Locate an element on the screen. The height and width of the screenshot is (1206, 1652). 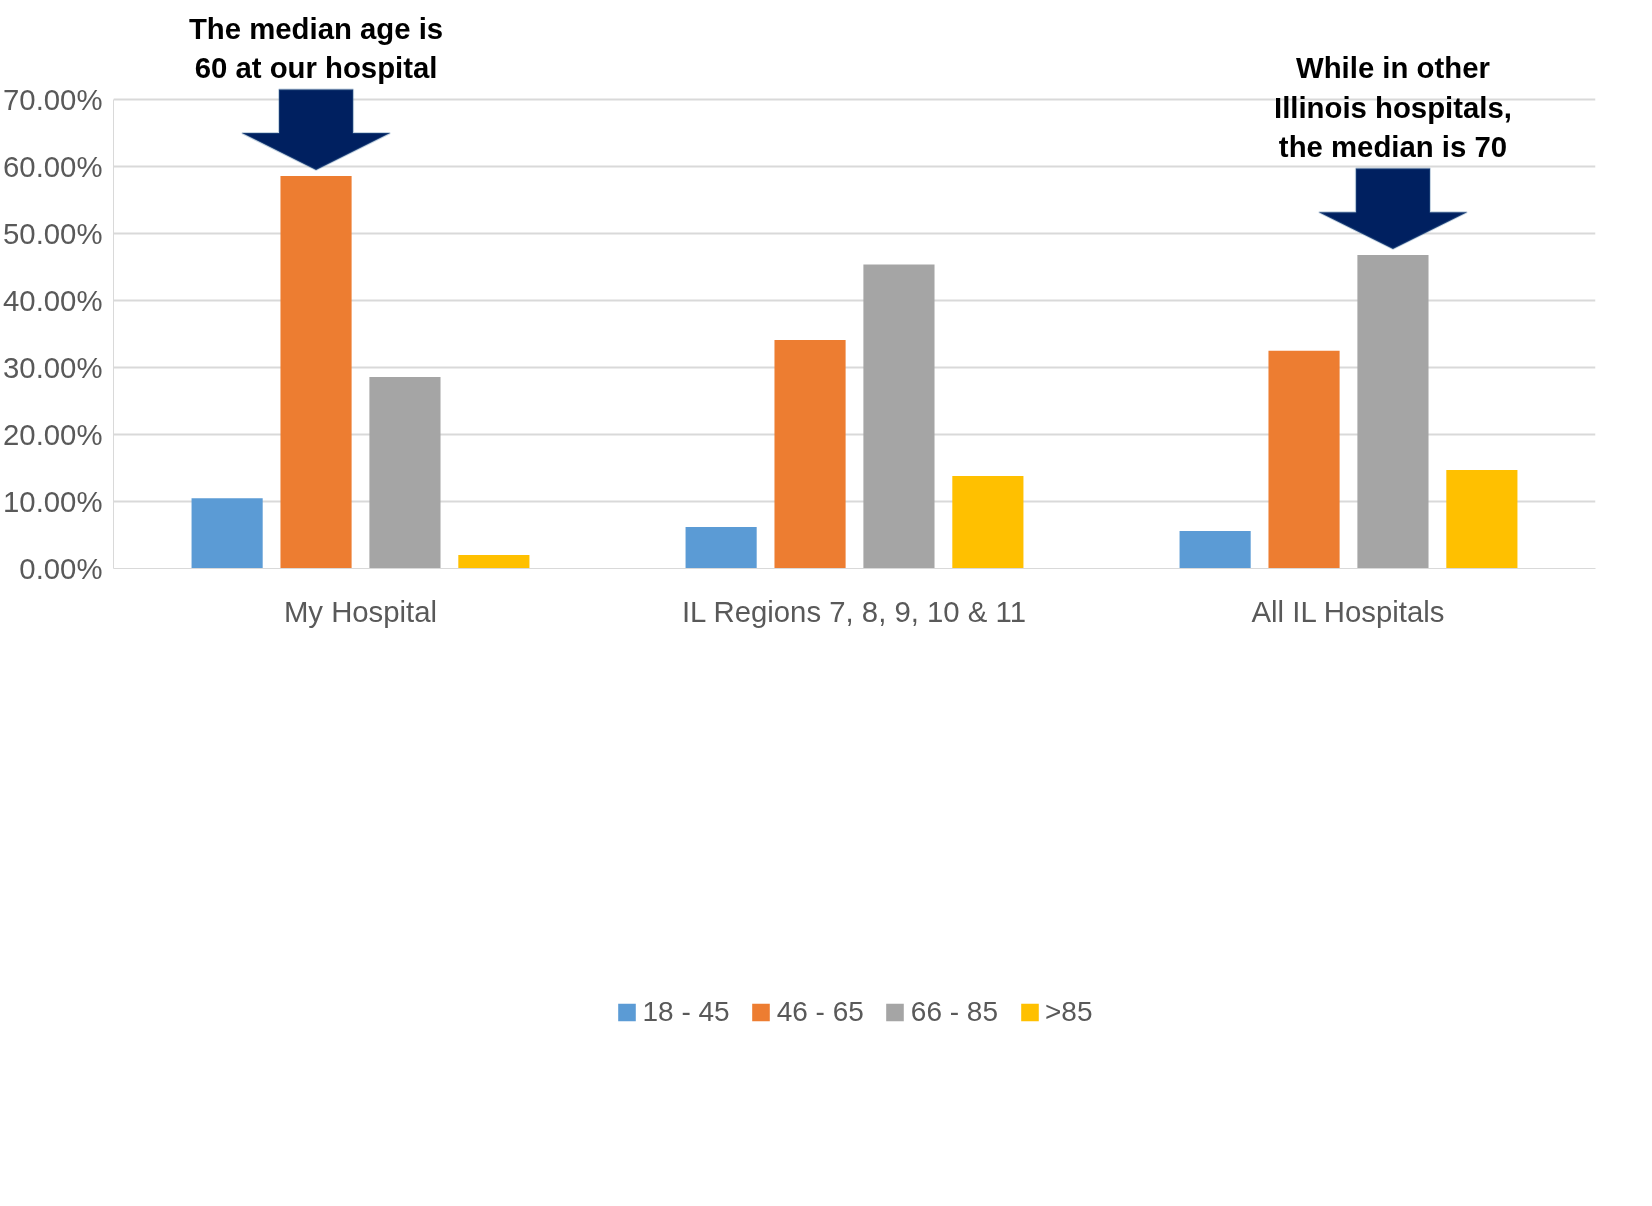
y-tick-label: 70.00% is located at coordinates (53, 100).